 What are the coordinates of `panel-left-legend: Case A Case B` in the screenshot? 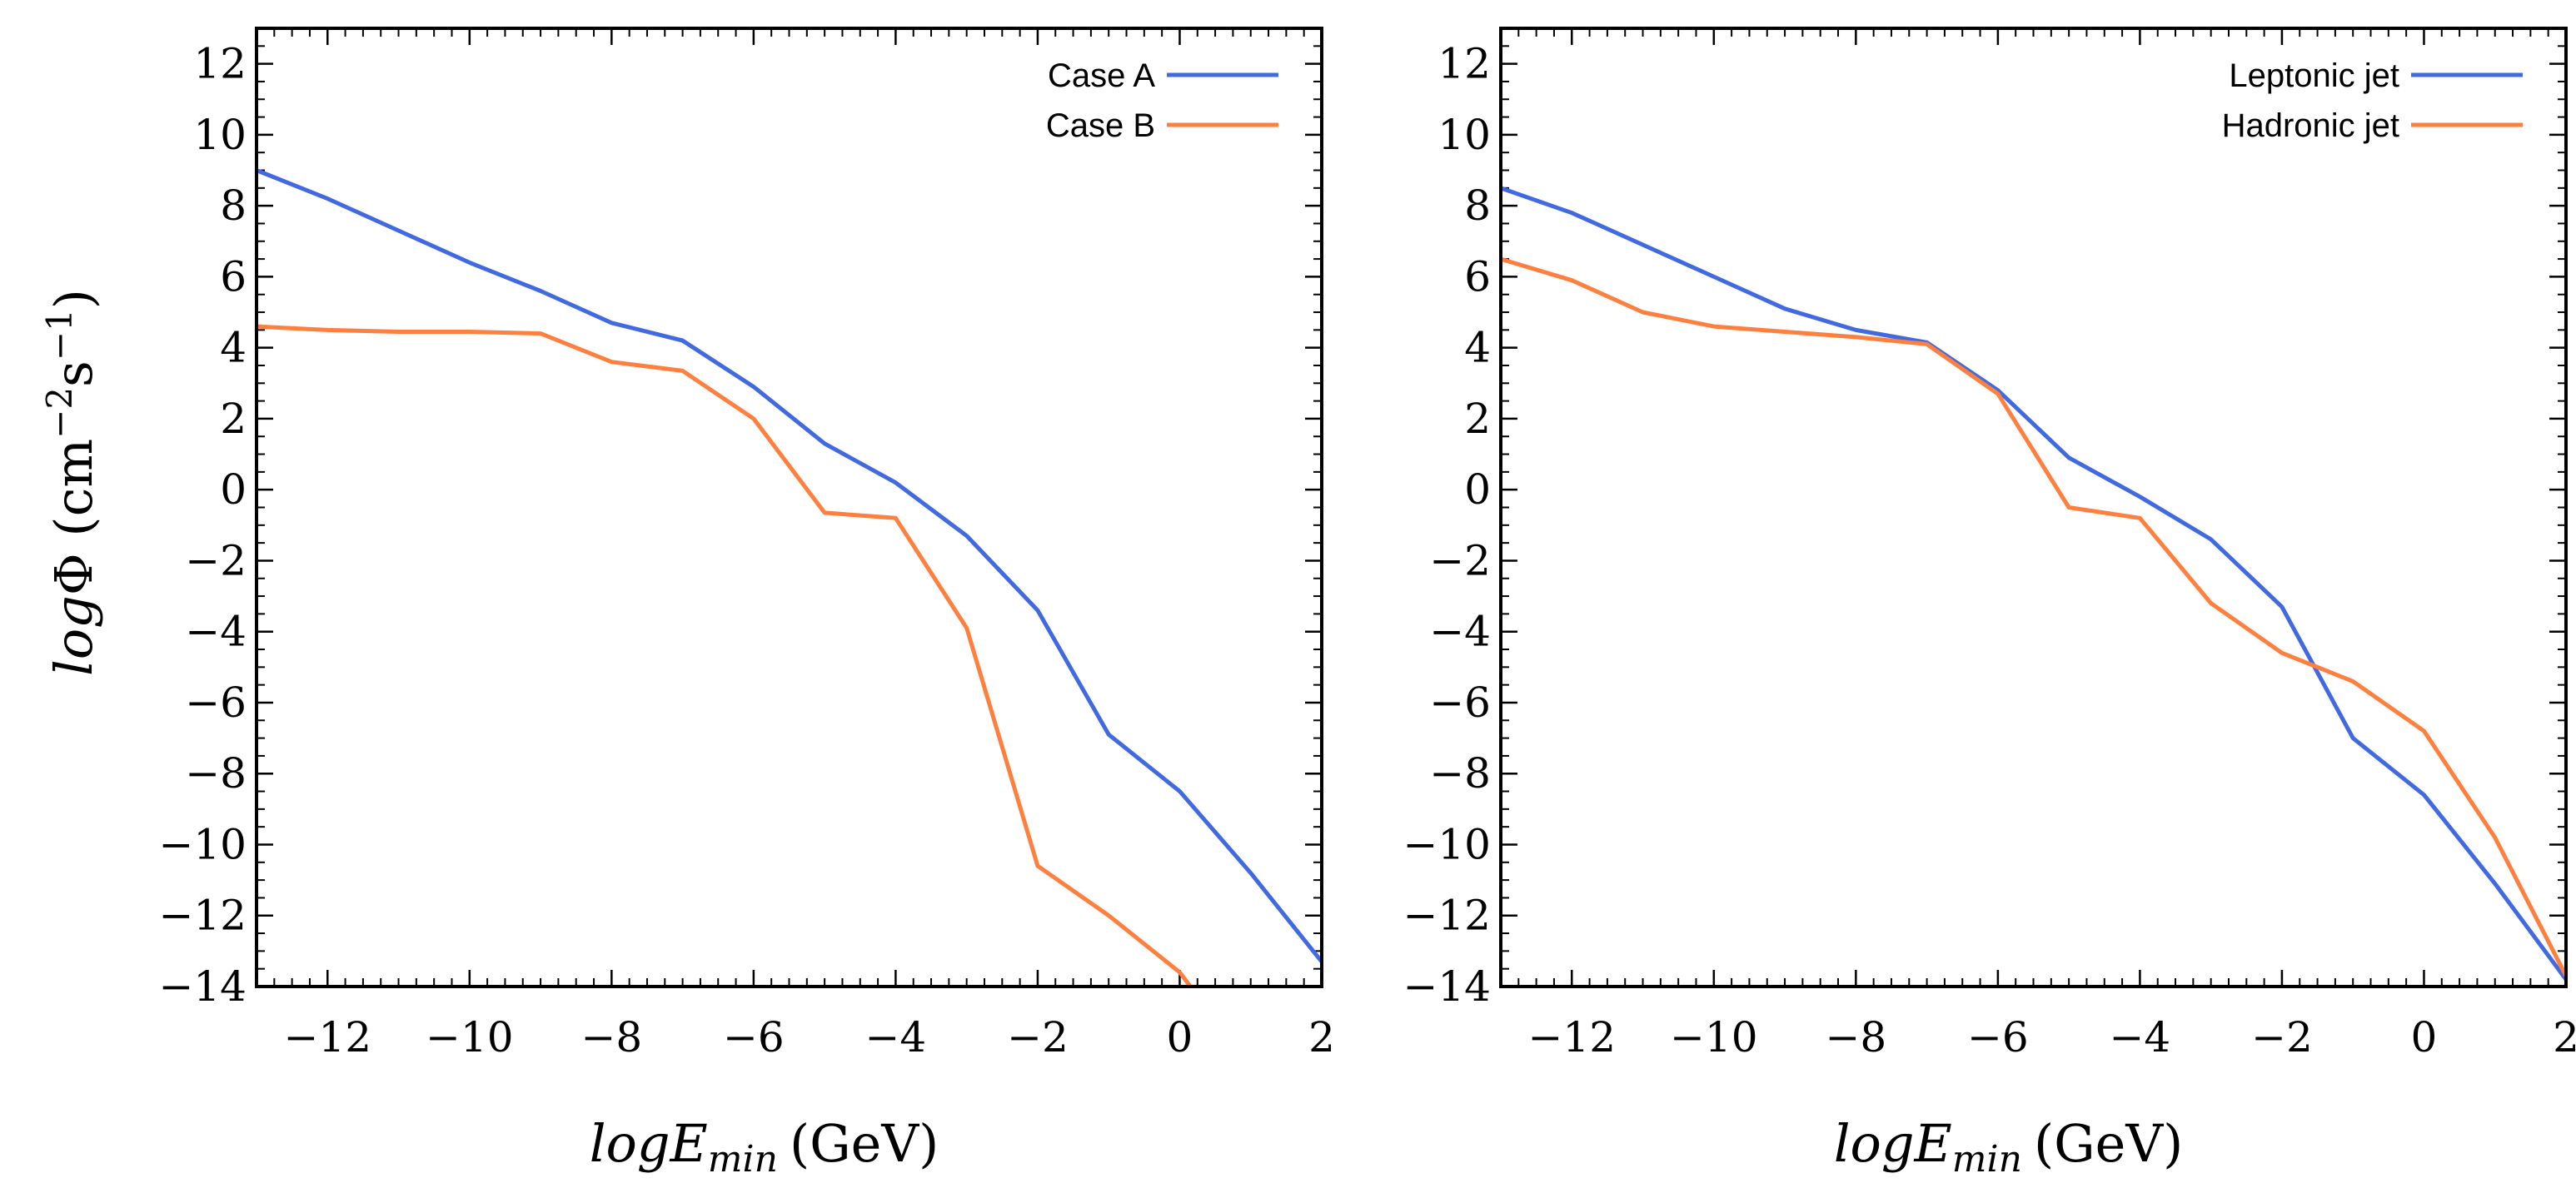 It's located at (1162, 100).